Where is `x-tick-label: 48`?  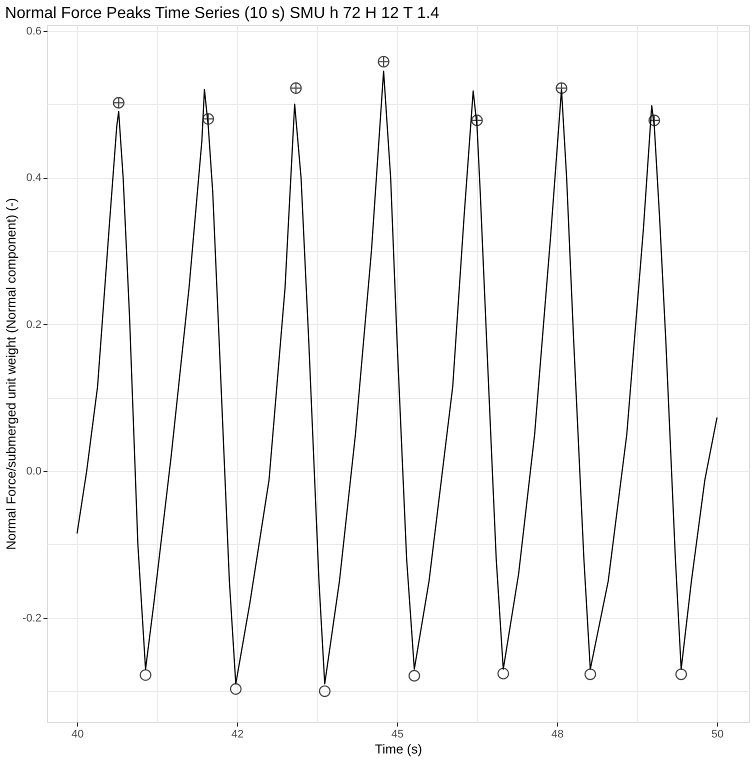
x-tick-label: 48 is located at coordinates (557, 734).